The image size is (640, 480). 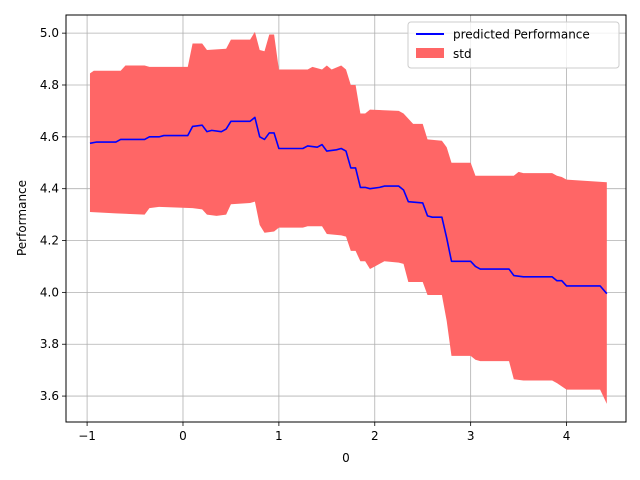 I want to click on y-tick-label: 4.2, so click(x=49, y=241).